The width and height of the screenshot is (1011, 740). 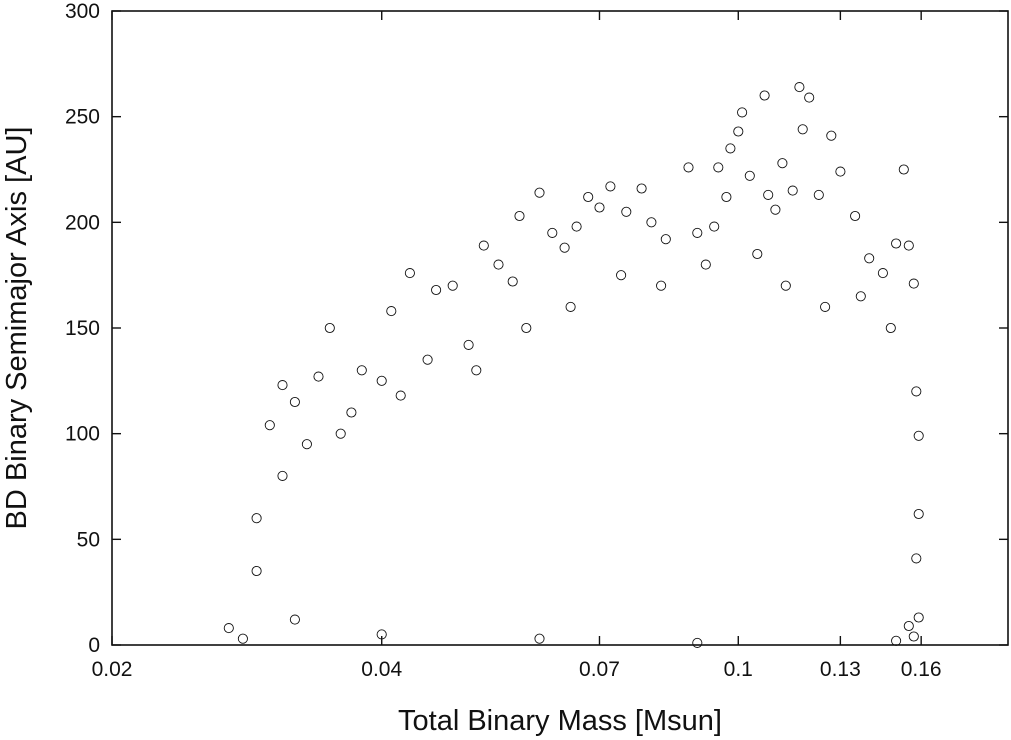 I want to click on x-tick-label-0: 0.02, so click(x=112, y=669).